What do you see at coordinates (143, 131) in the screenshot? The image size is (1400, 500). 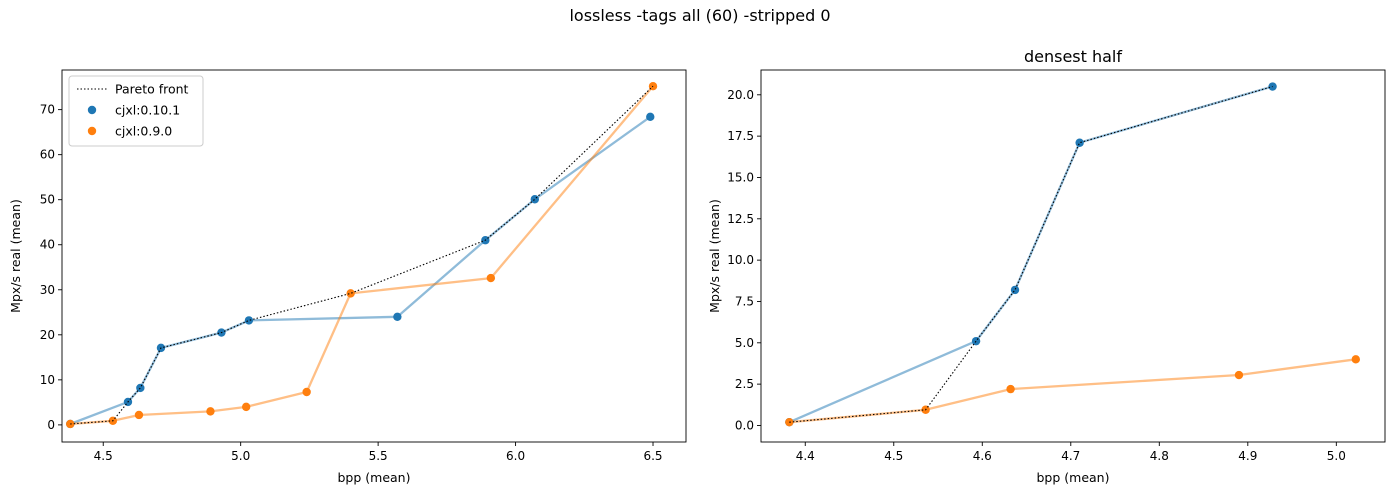 I see `legend-label: cjxl:0.9.0` at bounding box center [143, 131].